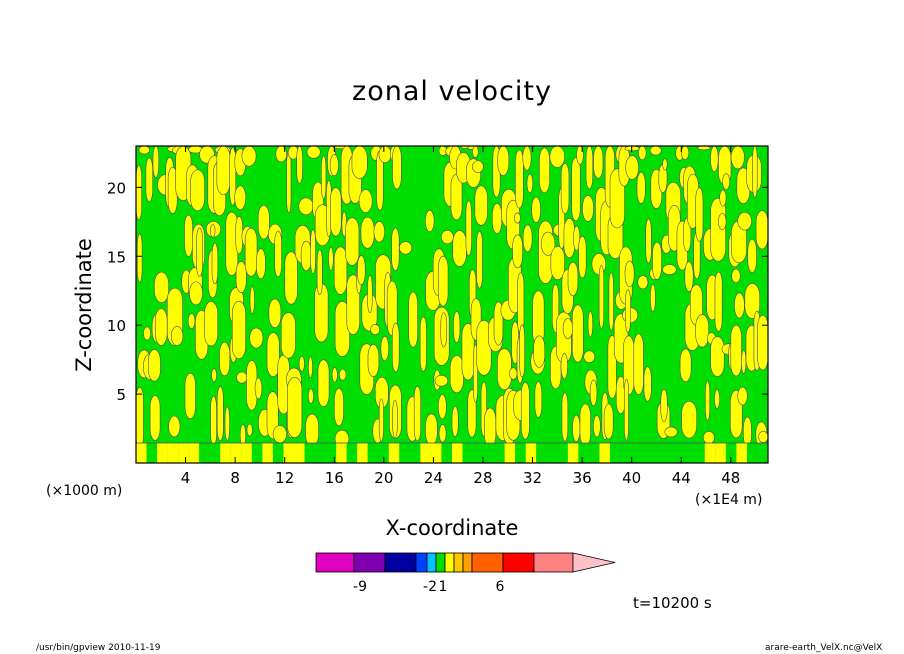 The height and width of the screenshot is (654, 904). What do you see at coordinates (582, 478) in the screenshot?
I see `x-tick-label: 36` at bounding box center [582, 478].